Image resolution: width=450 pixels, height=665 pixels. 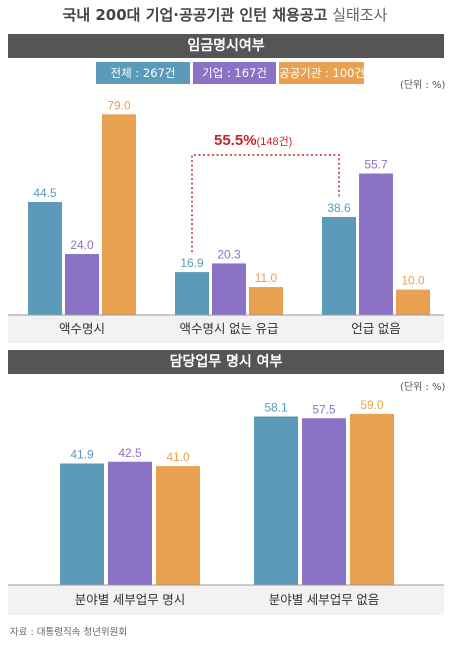 I want to click on section-header-duty: 담당업무 명시 여부, so click(x=226, y=362).